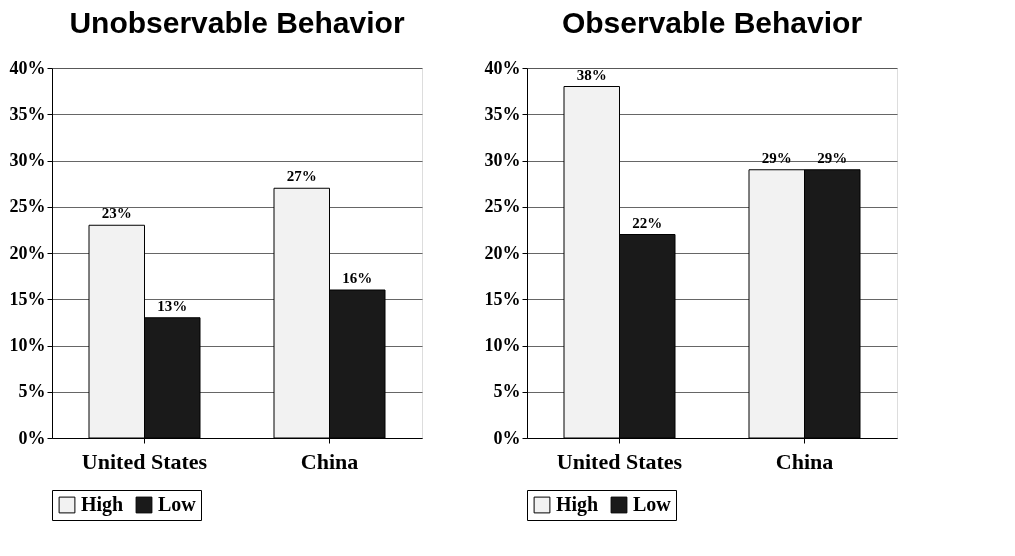 The height and width of the screenshot is (556, 1015). What do you see at coordinates (357, 278) in the screenshot?
I see `data-label: 16%` at bounding box center [357, 278].